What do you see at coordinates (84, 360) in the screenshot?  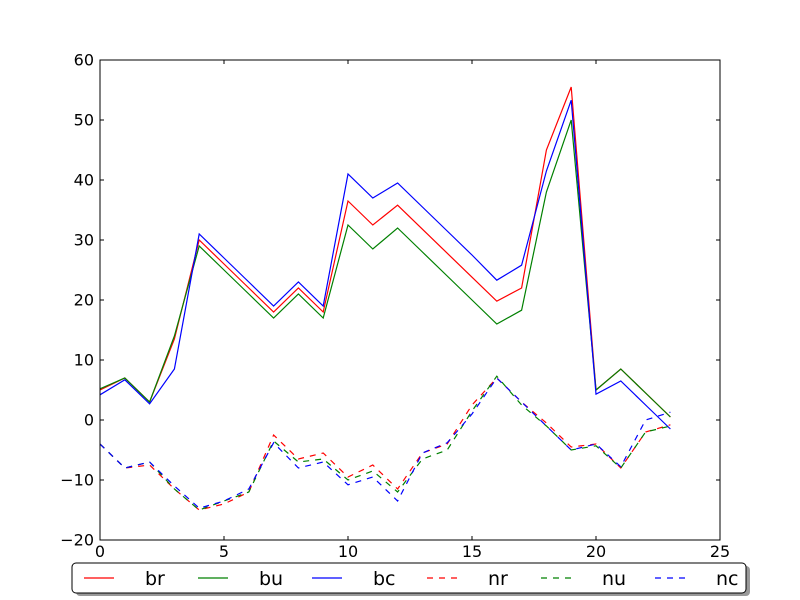 I see `y-tick-label: 10` at bounding box center [84, 360].